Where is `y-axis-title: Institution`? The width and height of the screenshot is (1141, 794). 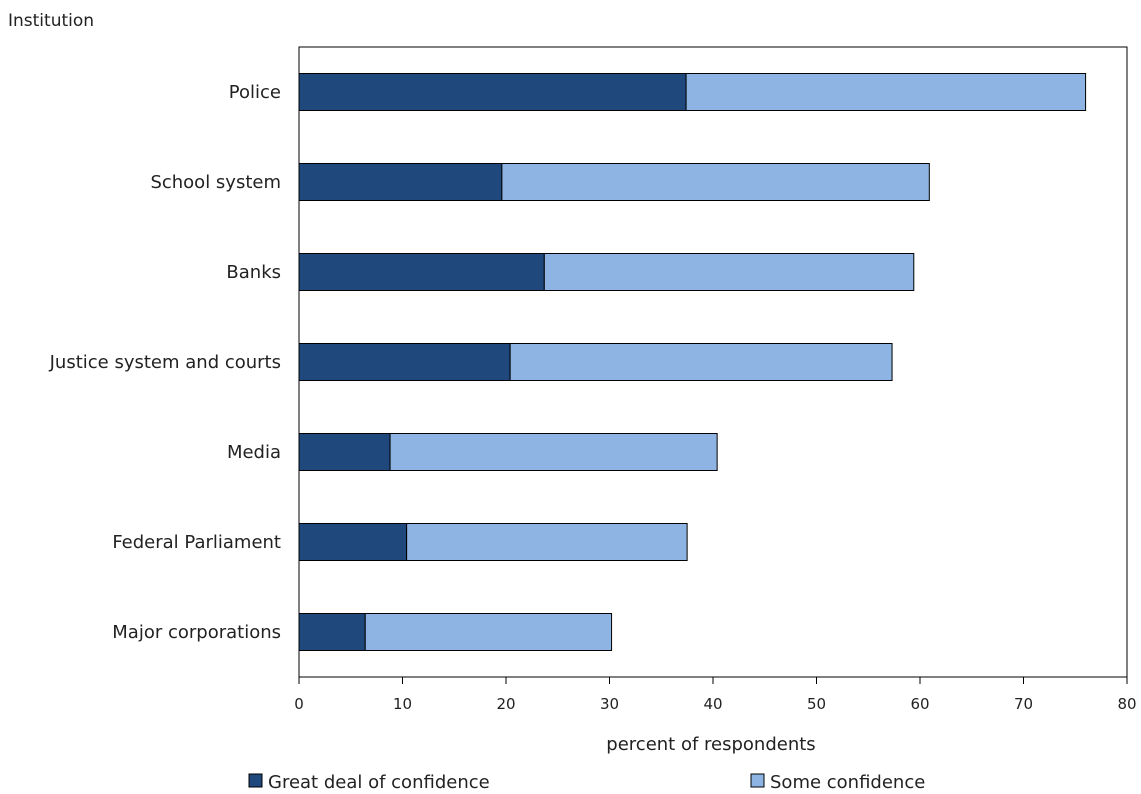
y-axis-title: Institution is located at coordinates (51, 21).